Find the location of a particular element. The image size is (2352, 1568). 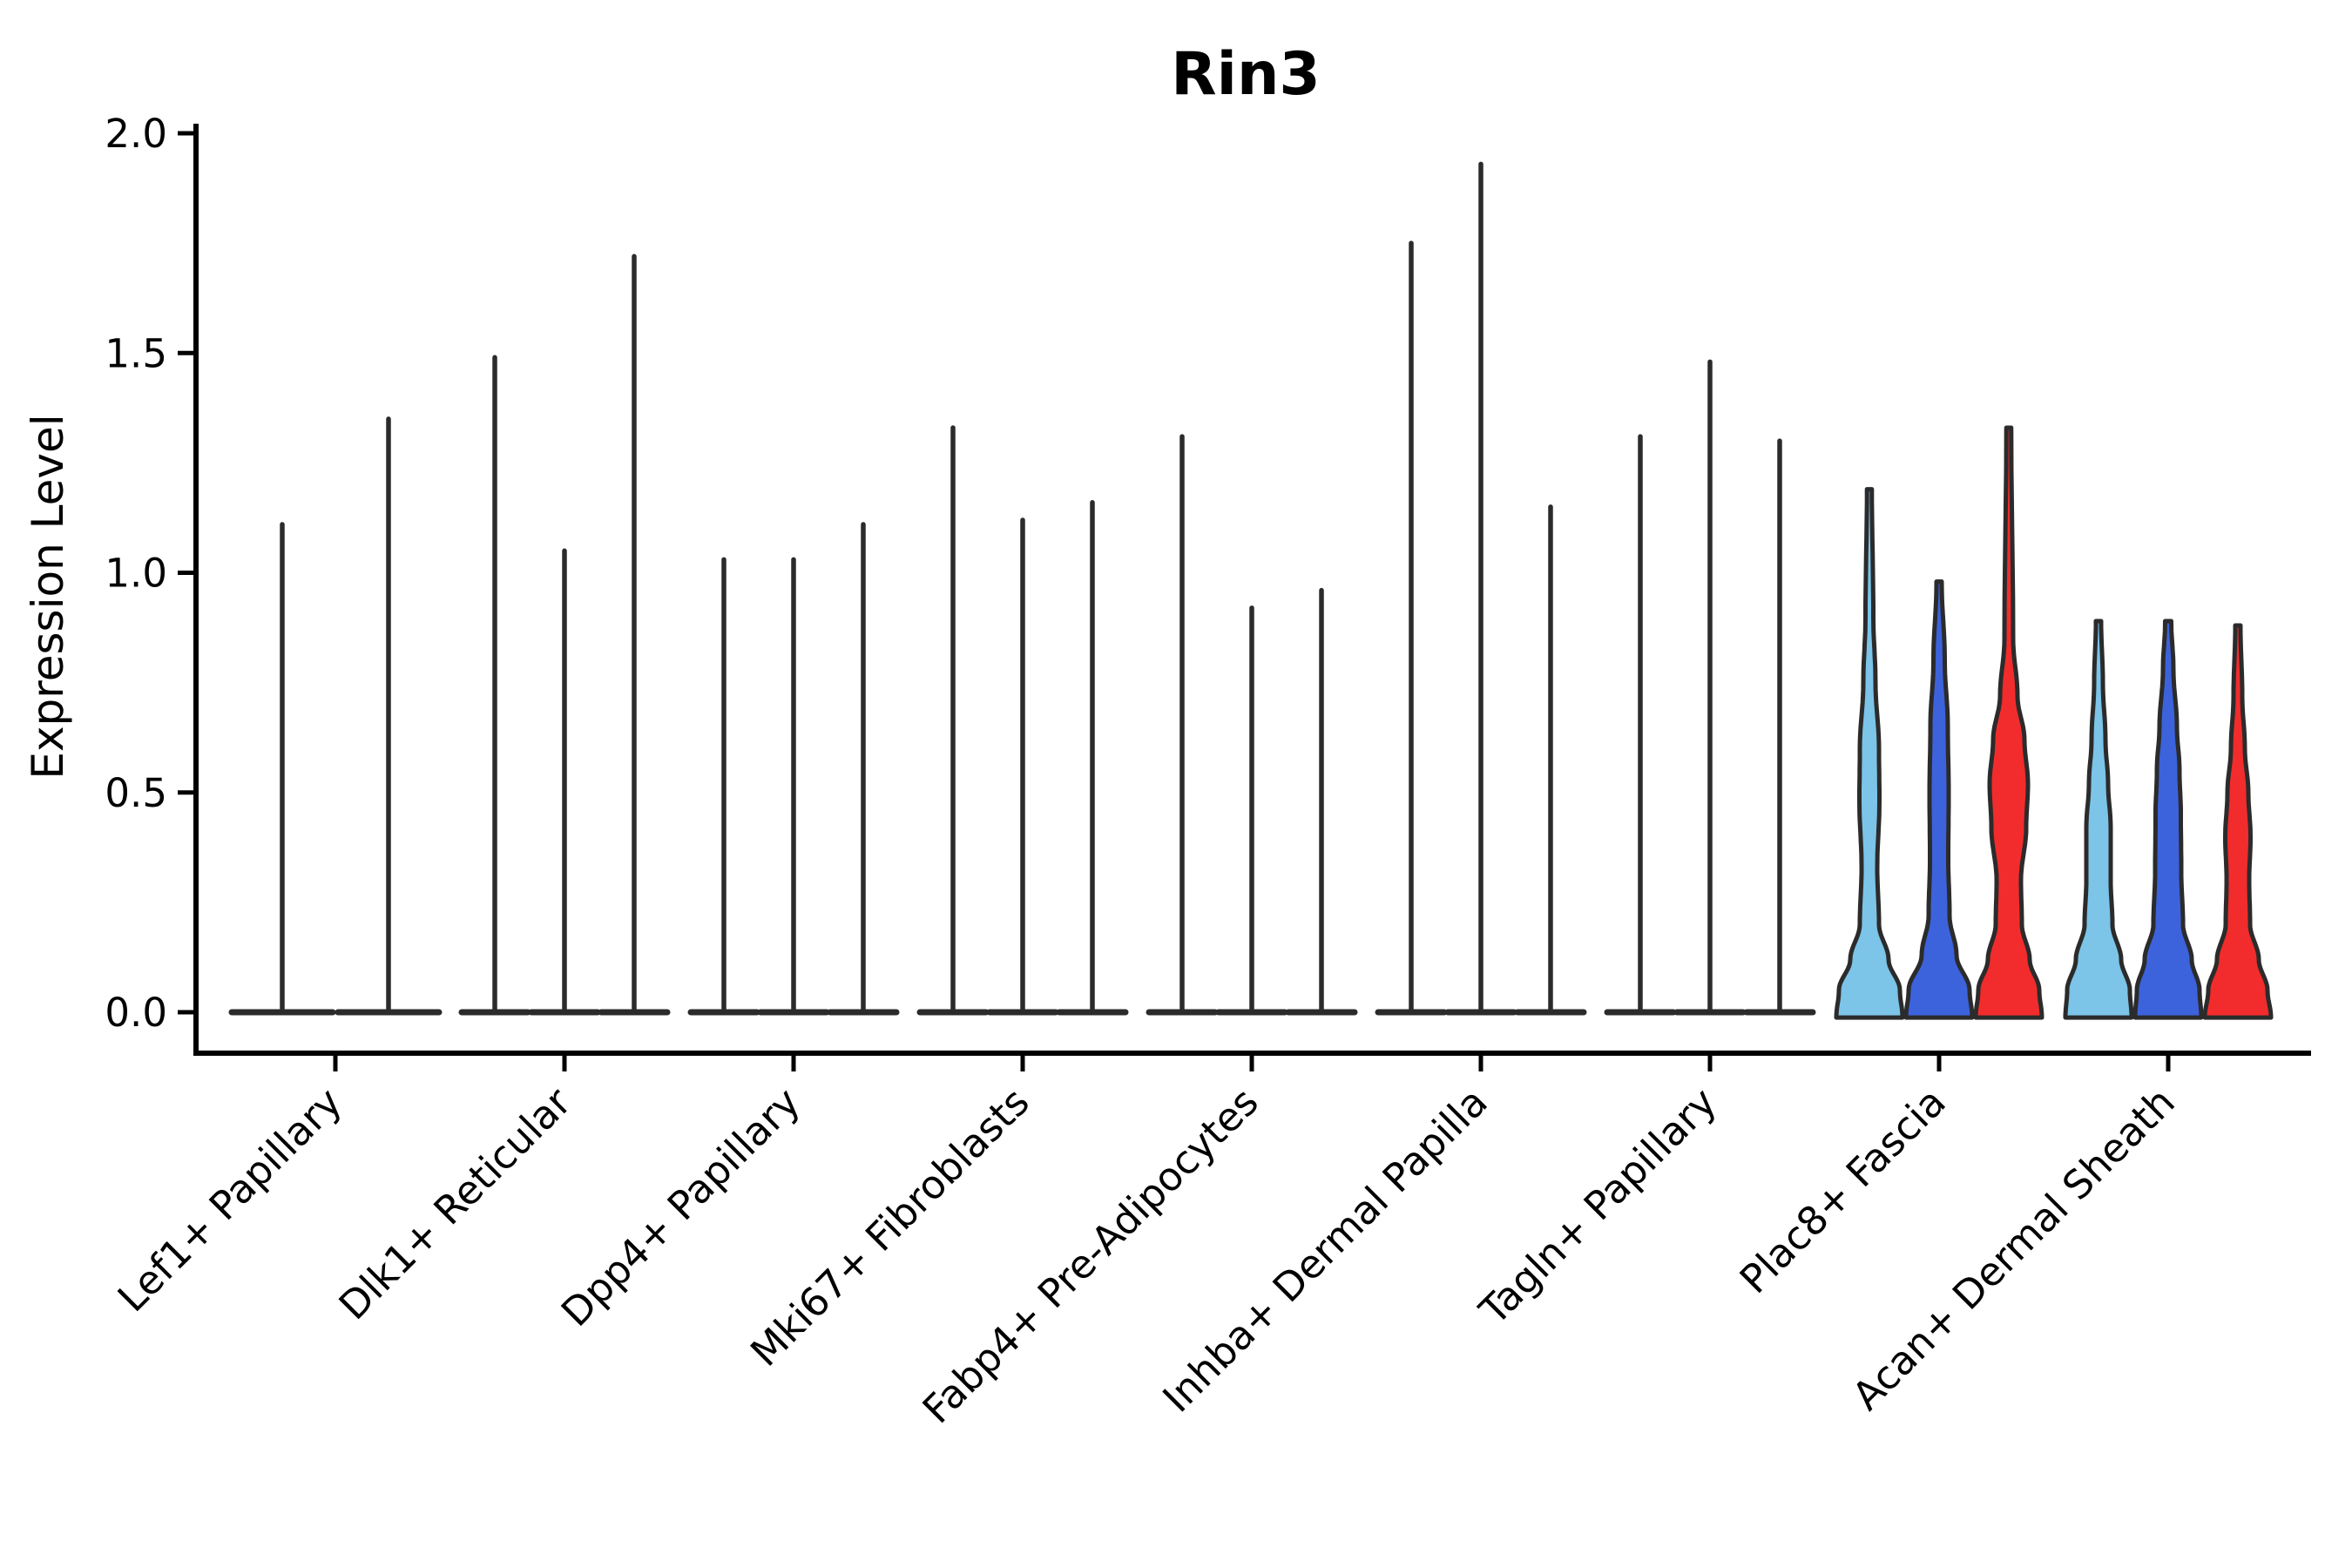

chart-title: Rin3 is located at coordinates (1245, 74).